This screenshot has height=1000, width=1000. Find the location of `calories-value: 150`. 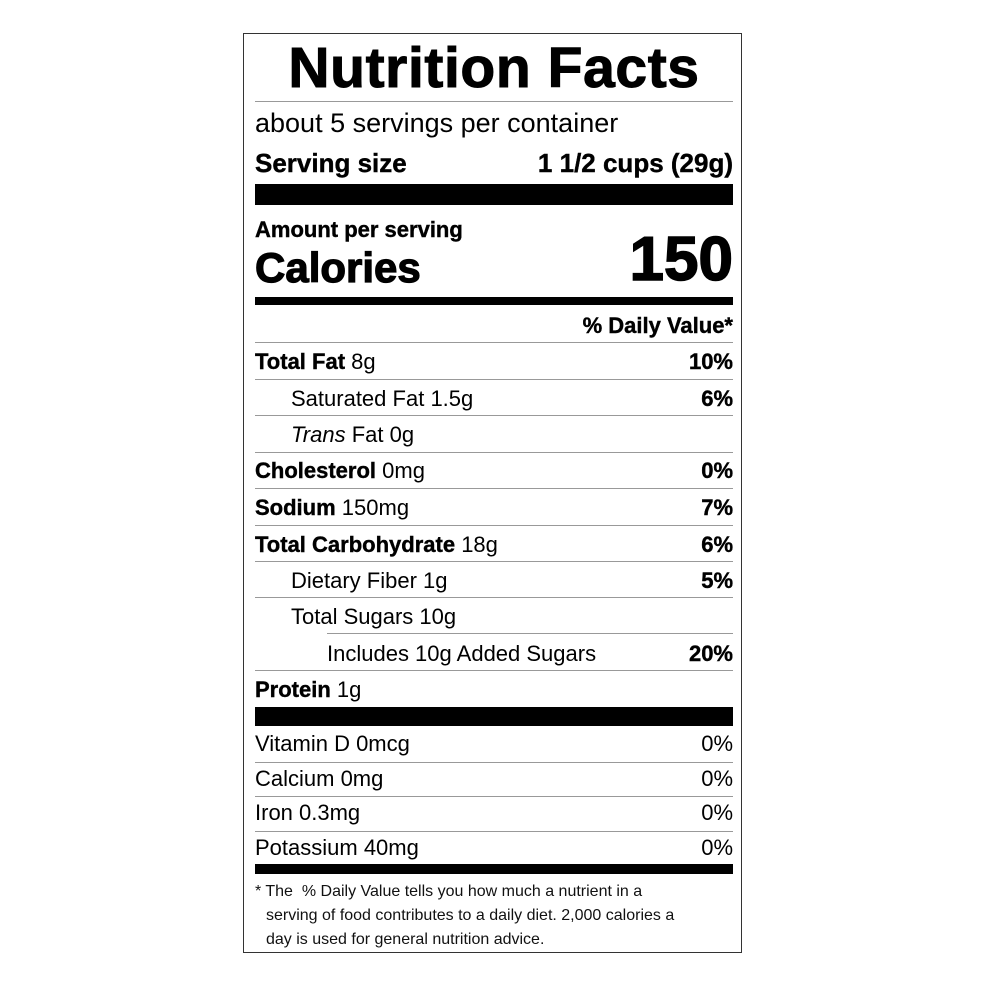

calories-value: 150 is located at coordinates (681, 259).